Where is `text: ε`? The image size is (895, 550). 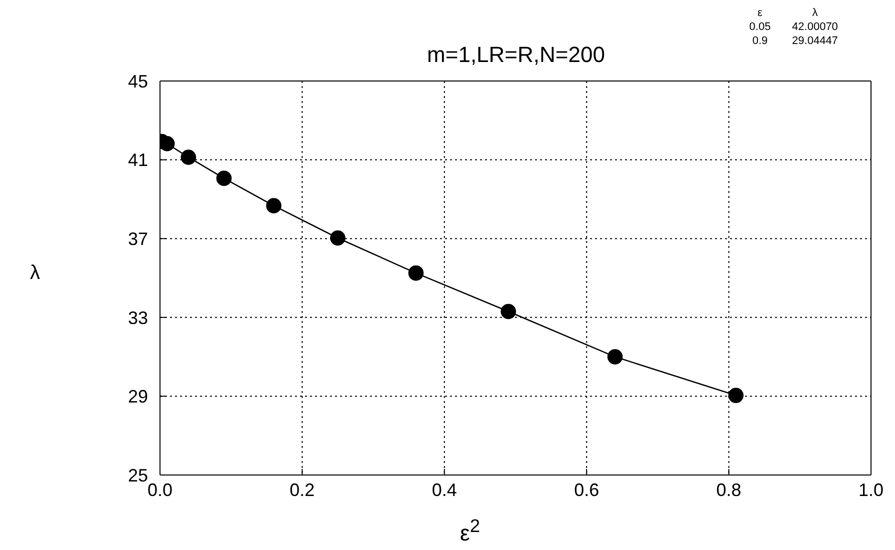 text: ε is located at coordinates (760, 13).